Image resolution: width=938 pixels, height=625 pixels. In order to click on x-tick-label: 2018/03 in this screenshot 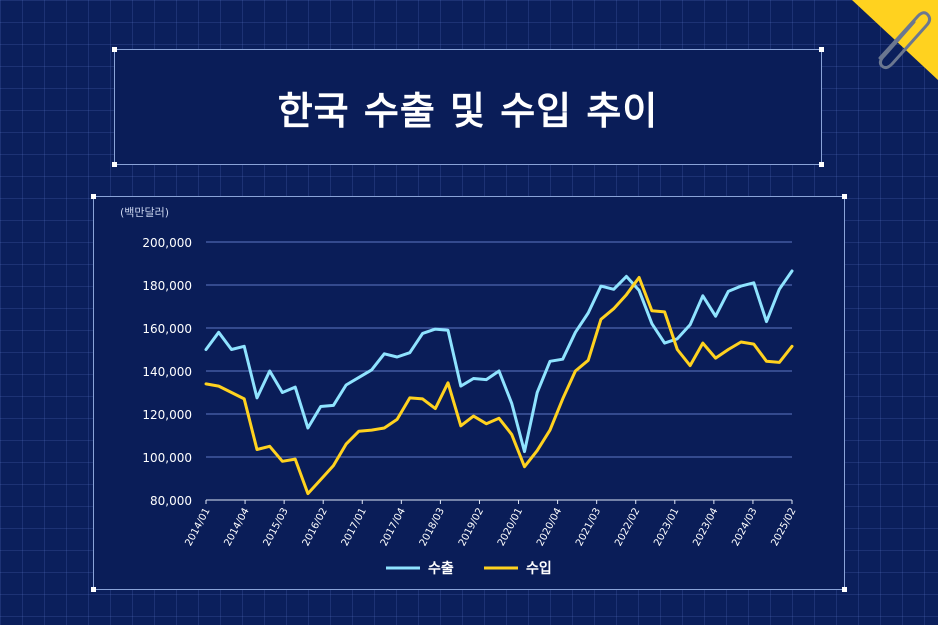, I will do `click(432, 527)`.